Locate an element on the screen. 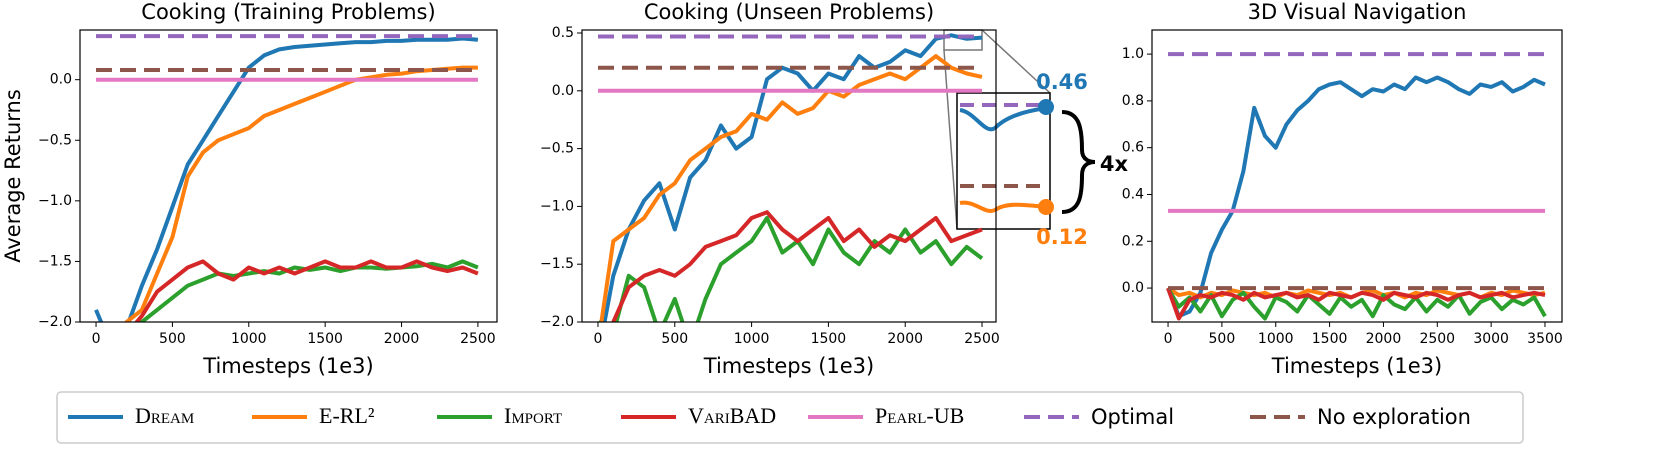 The image size is (1658, 471). annotation: 0.12 is located at coordinates (1062, 237).